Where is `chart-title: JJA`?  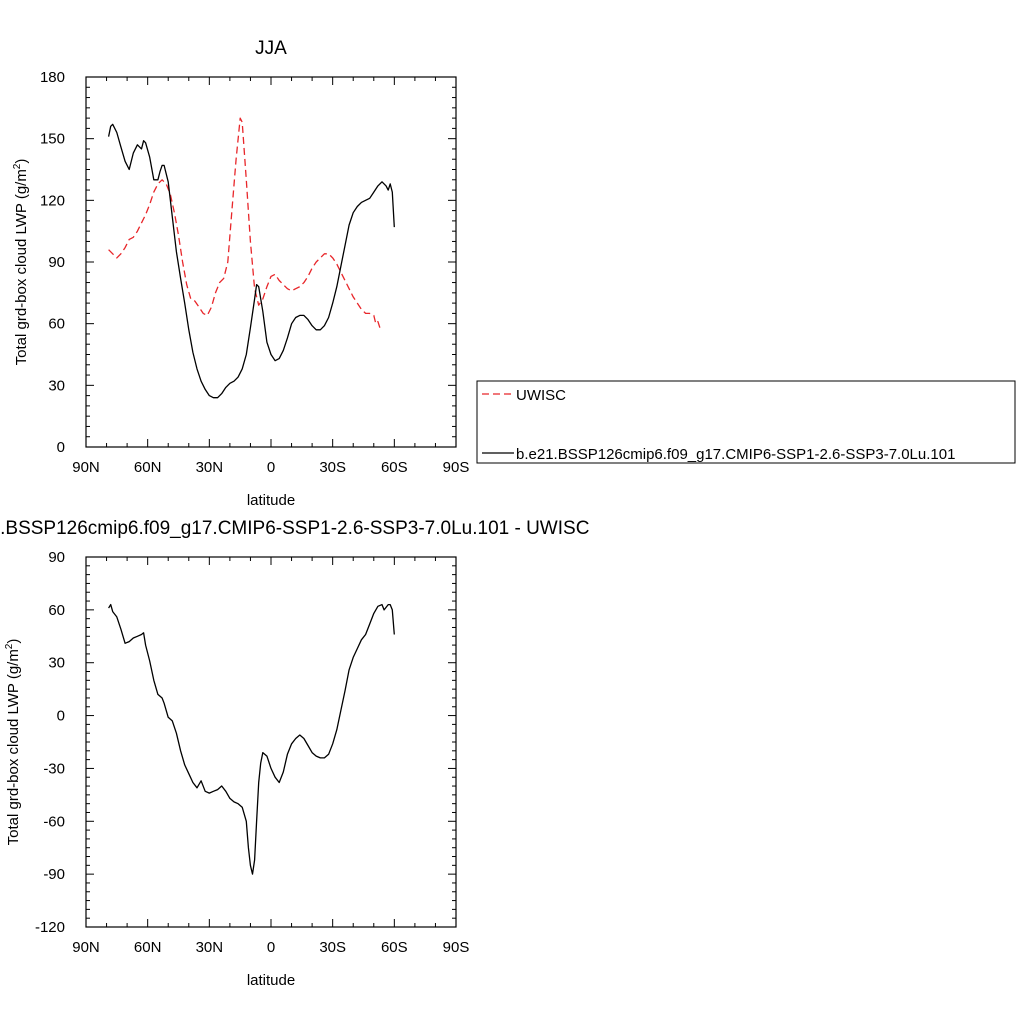 chart-title: JJA is located at coordinates (271, 48).